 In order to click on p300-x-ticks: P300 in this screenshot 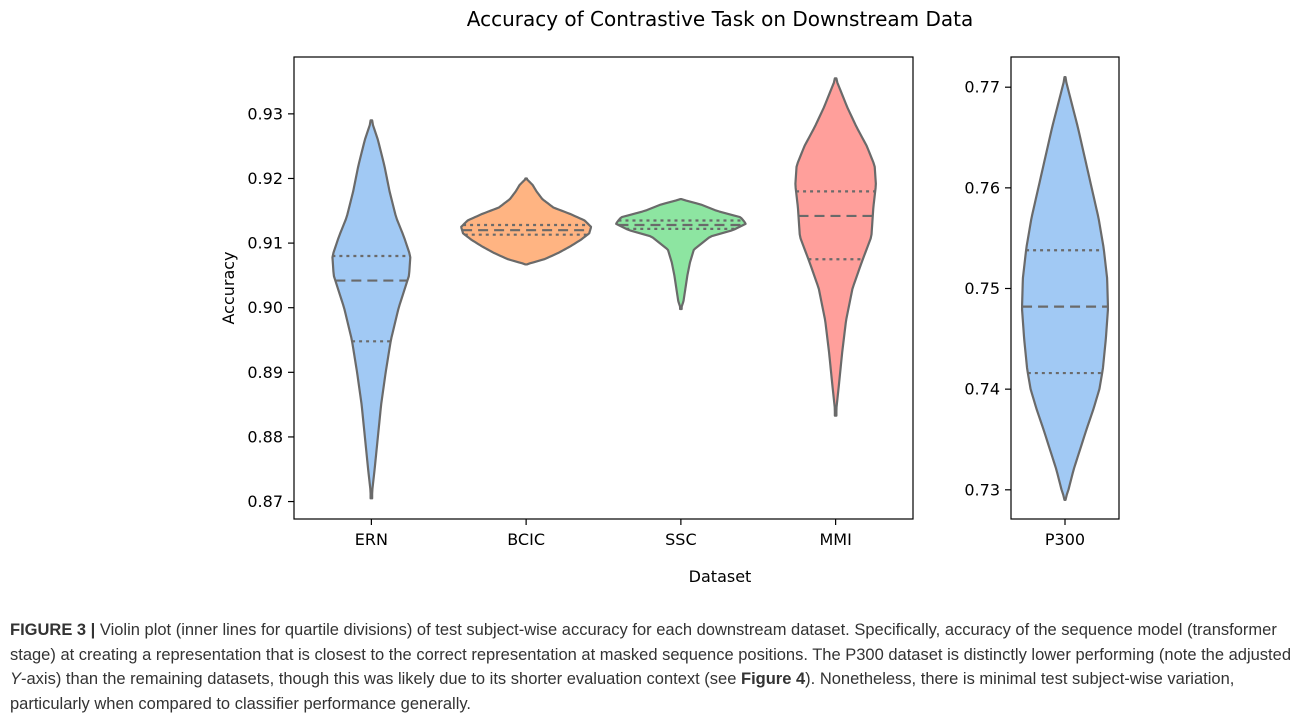, I will do `click(1065, 534)`.